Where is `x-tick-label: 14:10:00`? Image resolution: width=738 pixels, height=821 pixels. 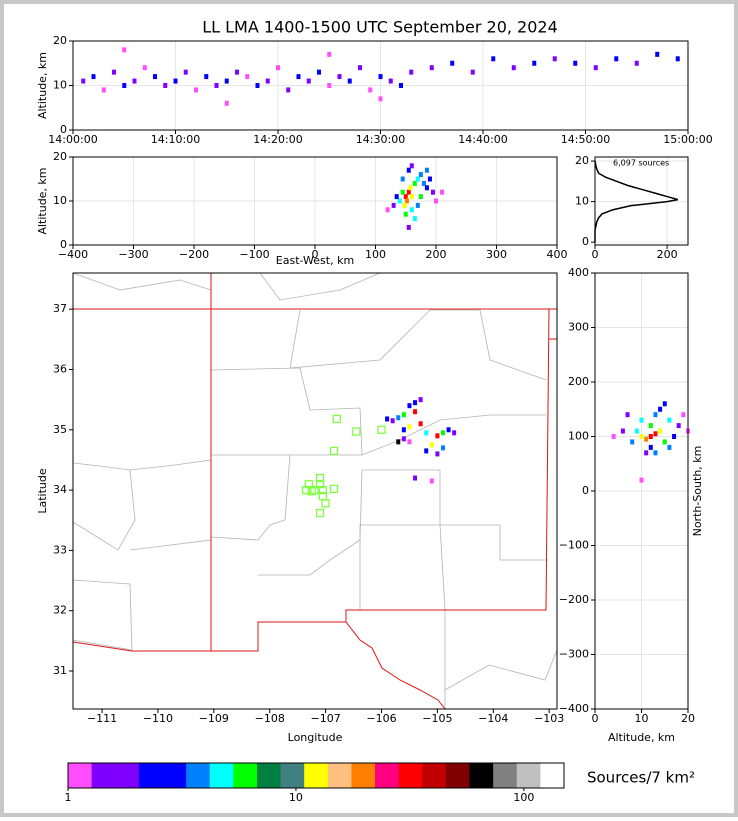 x-tick-label: 14:10:00 is located at coordinates (175, 139).